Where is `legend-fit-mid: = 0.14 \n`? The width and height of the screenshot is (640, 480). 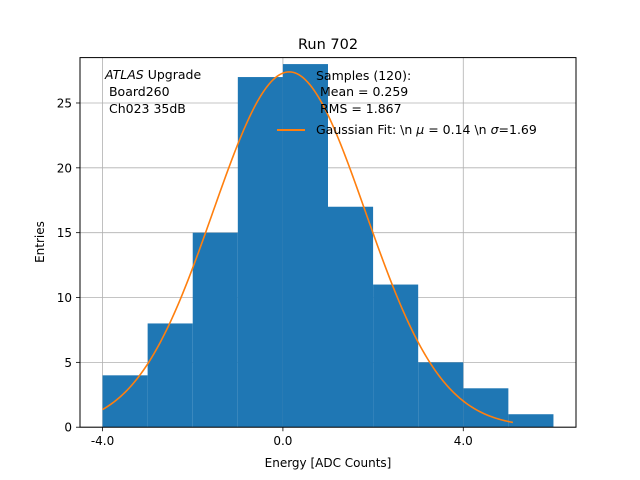
legend-fit-mid: = 0.14 \n is located at coordinates (457, 129).